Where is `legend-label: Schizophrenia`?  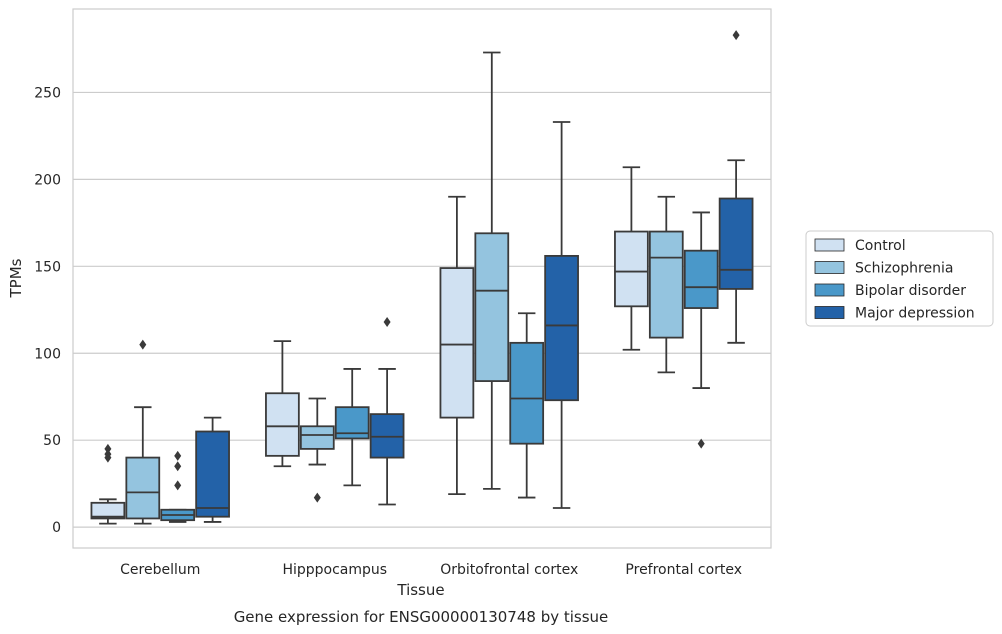 legend-label: Schizophrenia is located at coordinates (904, 269).